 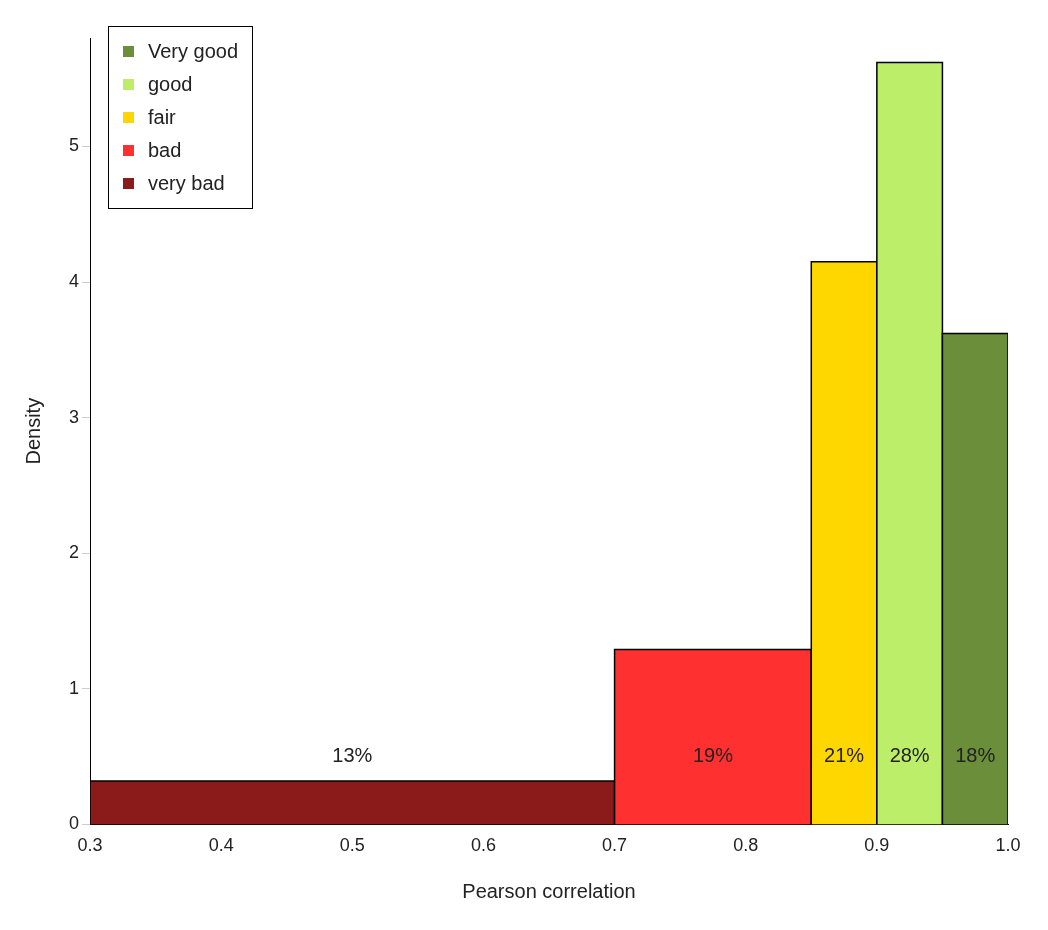 What do you see at coordinates (186, 183) in the screenshot?
I see `legend-label: very bad` at bounding box center [186, 183].